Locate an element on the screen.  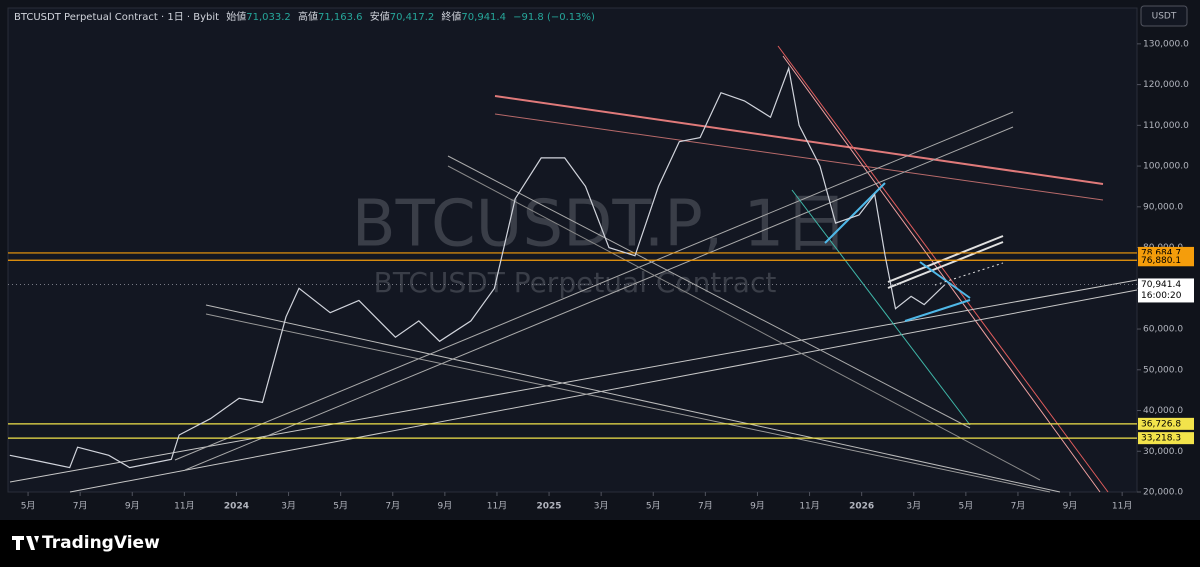
y-tick-label: 120,000.0 is located at coordinates (1166, 85).